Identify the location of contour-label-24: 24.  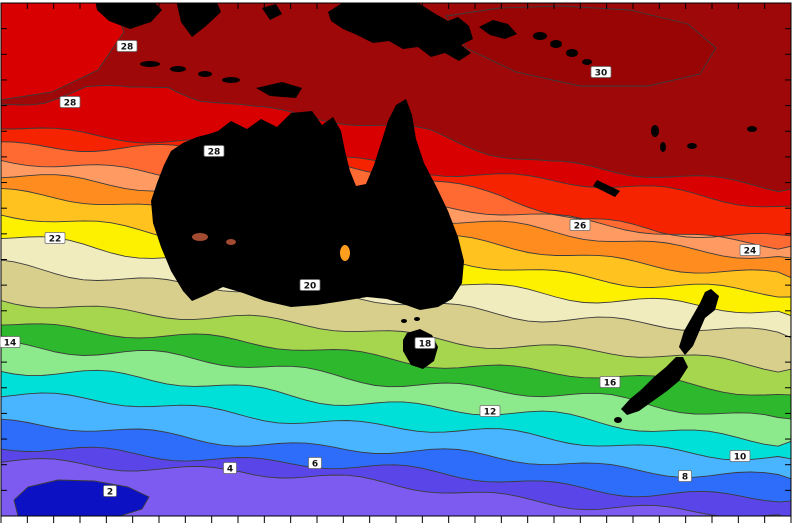
(750, 250).